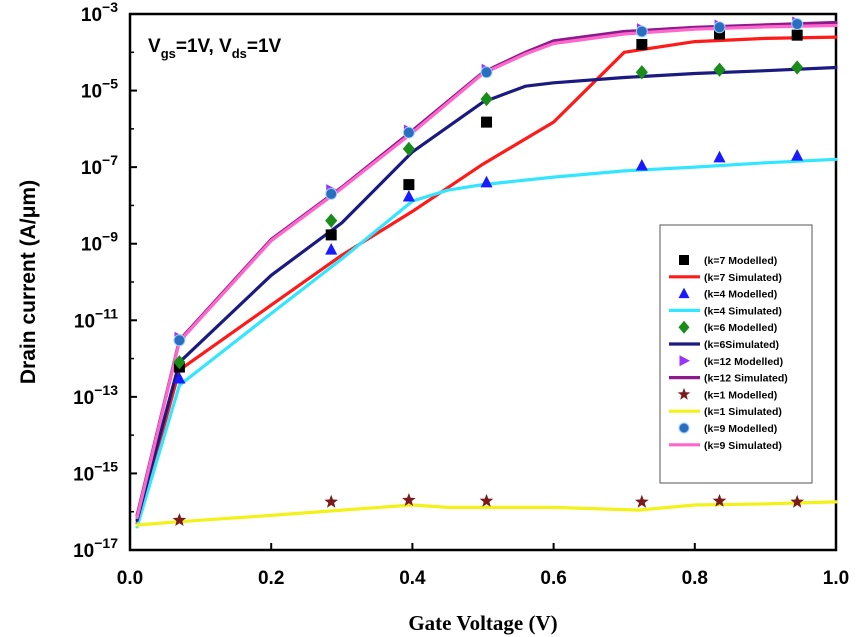 Image resolution: width=856 pixels, height=637 pixels. I want to click on legend-label: (k=6 Modelled), so click(740, 328).